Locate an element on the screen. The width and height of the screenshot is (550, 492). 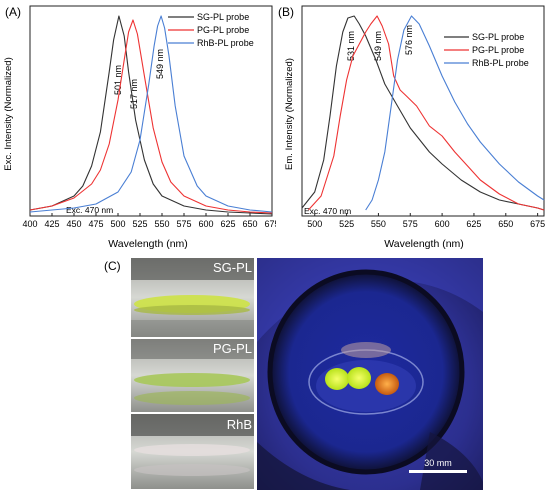
vial-photo-pg: PG-PL is located at coordinates (192, 375).